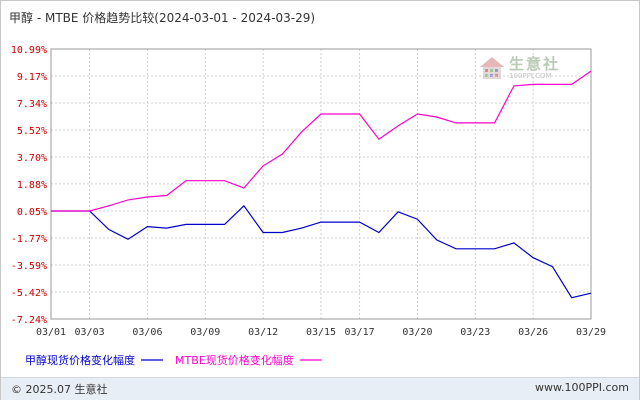 This screenshot has height=400, width=640. What do you see at coordinates (29, 293) in the screenshot?
I see `y-tick-label: -5.42%` at bounding box center [29, 293].